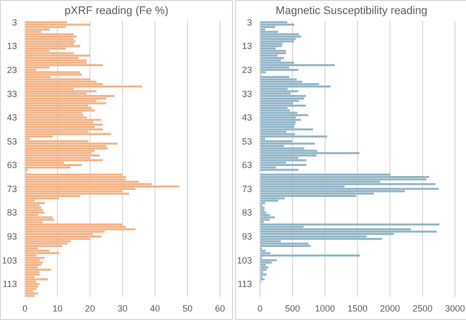  I want to click on x-tick-label: 30, so click(122, 308).